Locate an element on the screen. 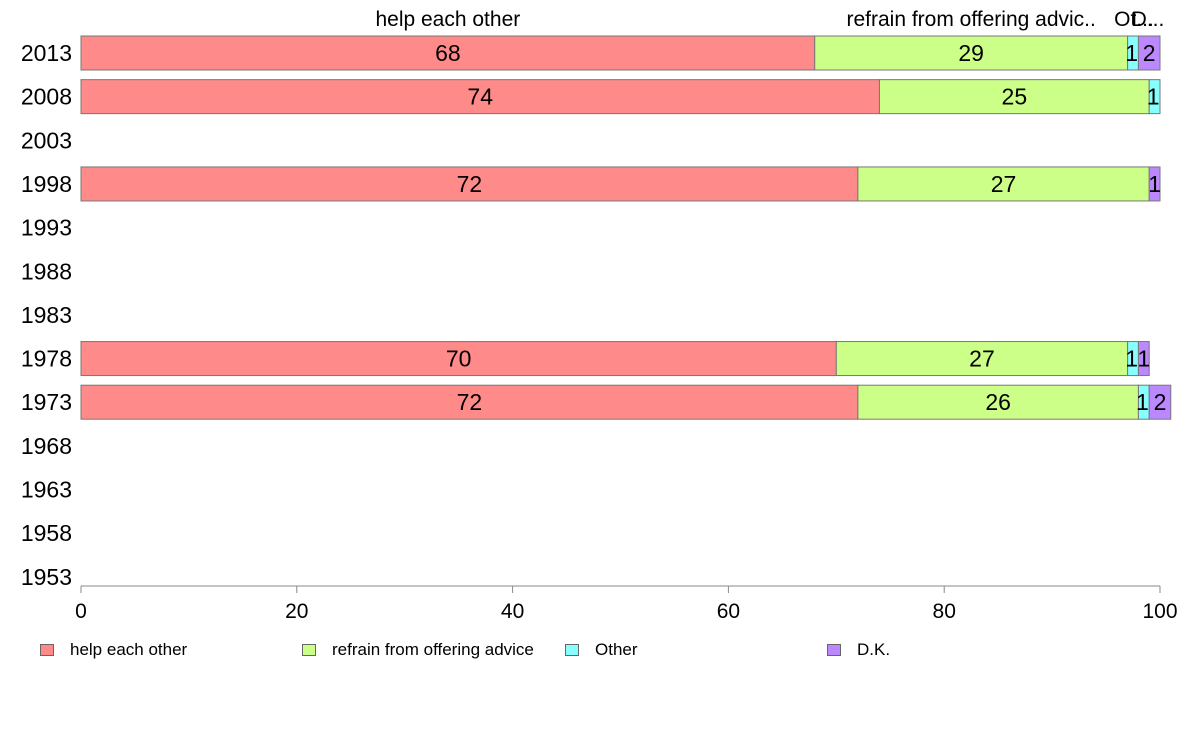 Image resolution: width=1188 pixels, height=736 pixels. legend-item: Other is located at coordinates (601, 650).